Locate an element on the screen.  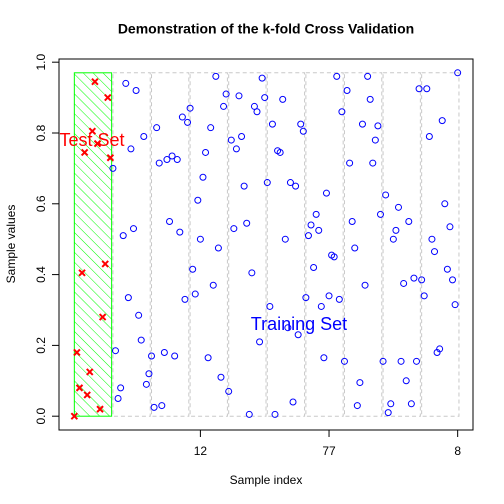
y-tick-label: 0.4 is located at coordinates (41, 274).